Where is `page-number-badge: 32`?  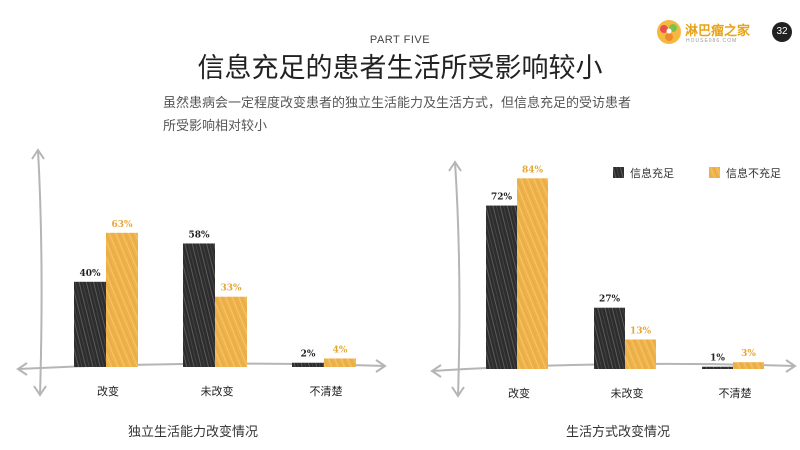
page-number-badge: 32 is located at coordinates (782, 32).